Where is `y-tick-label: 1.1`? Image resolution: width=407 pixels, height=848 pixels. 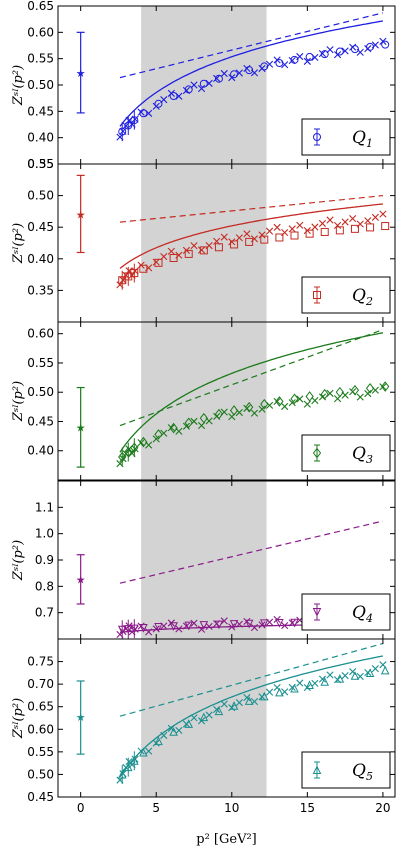
y-tick-label: 1.1 is located at coordinates (44, 507).